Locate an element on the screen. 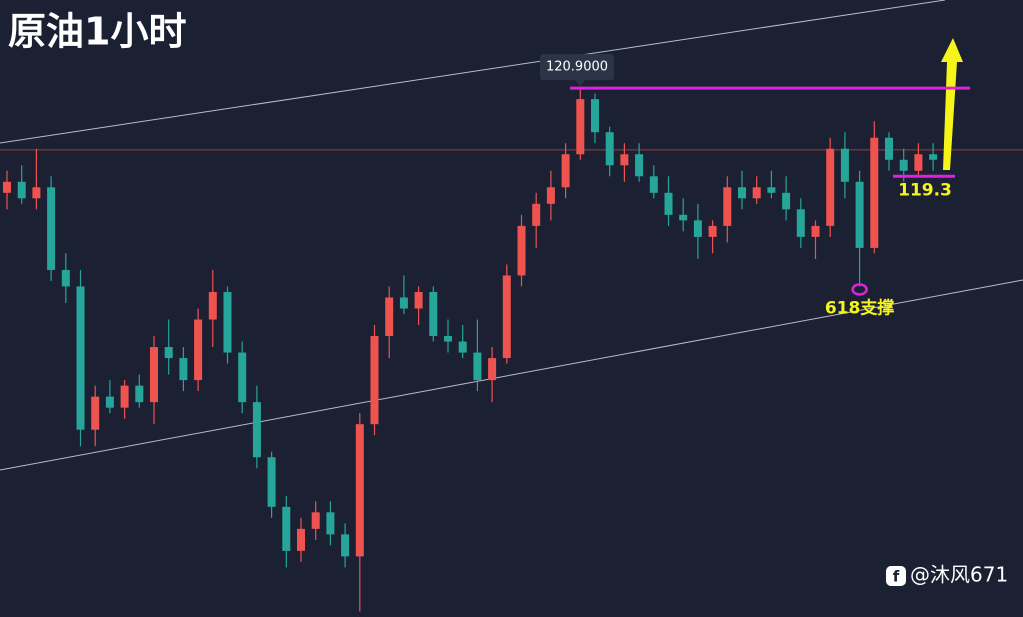 The width and height of the screenshot is (1023, 617). price-tag-label: 120.9000 is located at coordinates (577, 67).